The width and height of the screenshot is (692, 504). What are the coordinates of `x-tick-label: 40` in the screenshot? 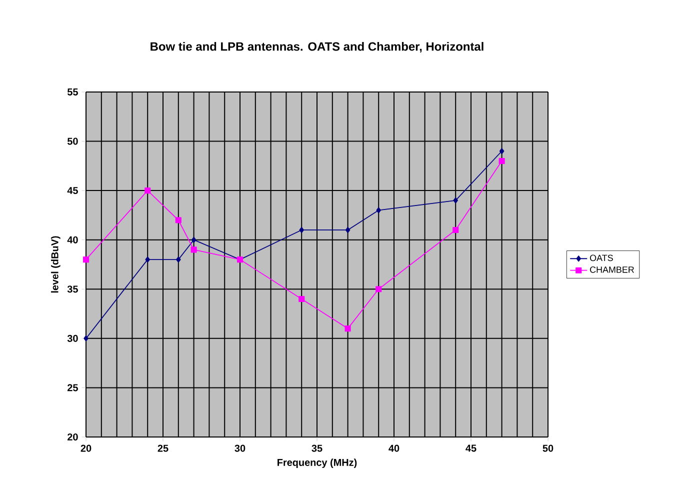 It's located at (394, 448).